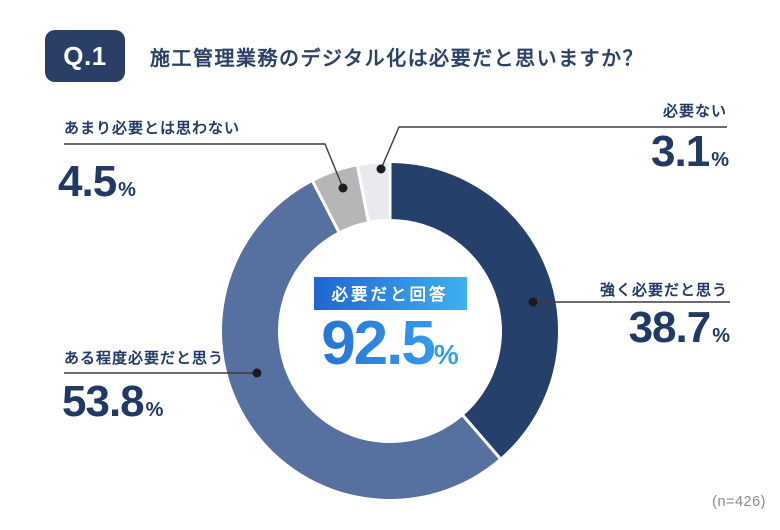 Image resolution: width=780 pixels, height=530 pixels. I want to click on answered-needed-value: 92.5, so click(377, 343).